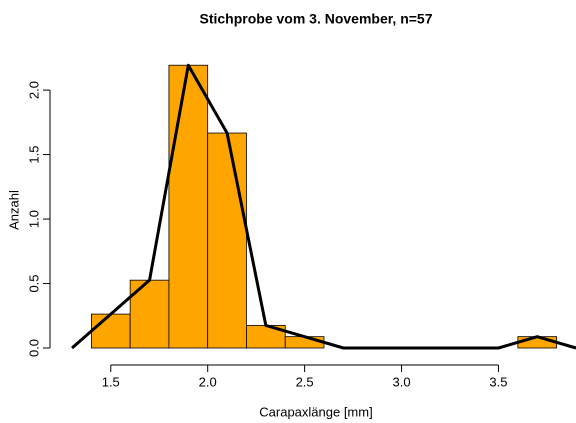 The height and width of the screenshot is (423, 576). What do you see at coordinates (33, 155) in the screenshot?
I see `y-tick-label: 1.5` at bounding box center [33, 155].